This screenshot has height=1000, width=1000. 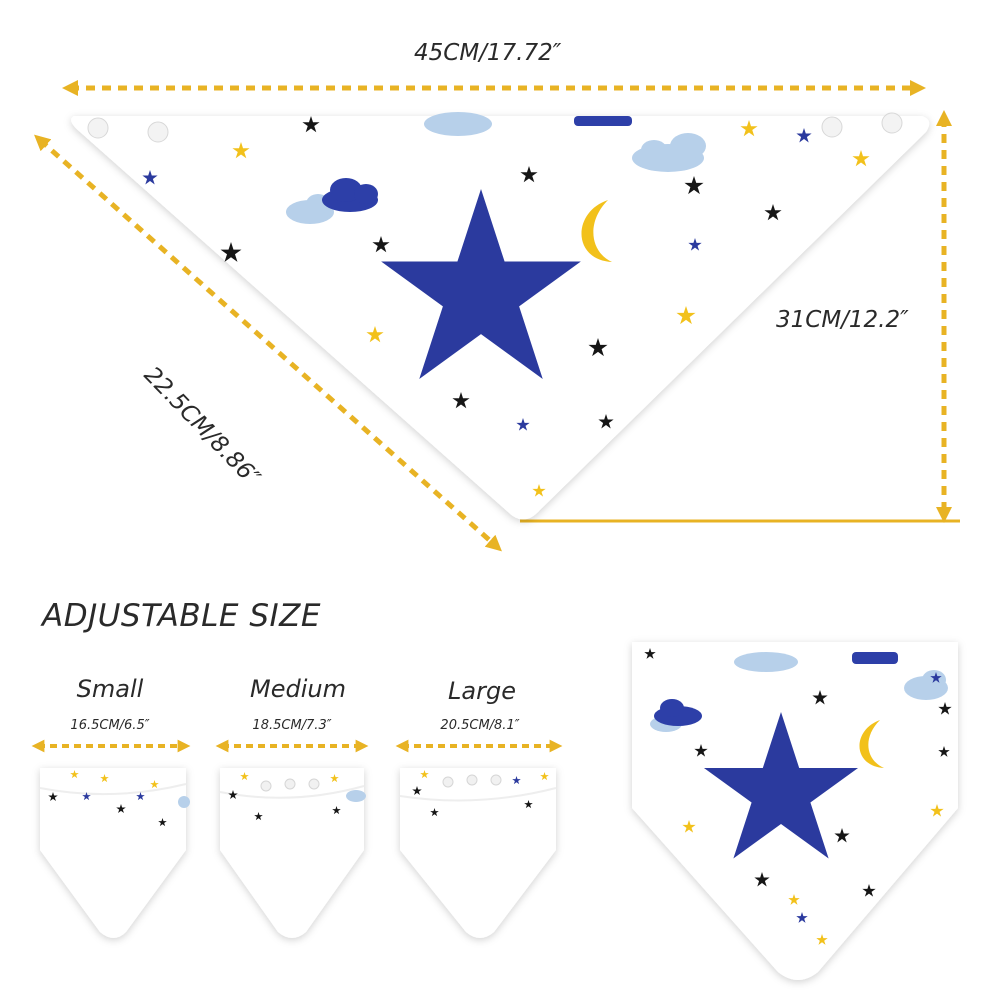 What do you see at coordinates (181, 616) in the screenshot?
I see `adjustable-size-heading: ADJUSTABLE SIZE` at bounding box center [181, 616].